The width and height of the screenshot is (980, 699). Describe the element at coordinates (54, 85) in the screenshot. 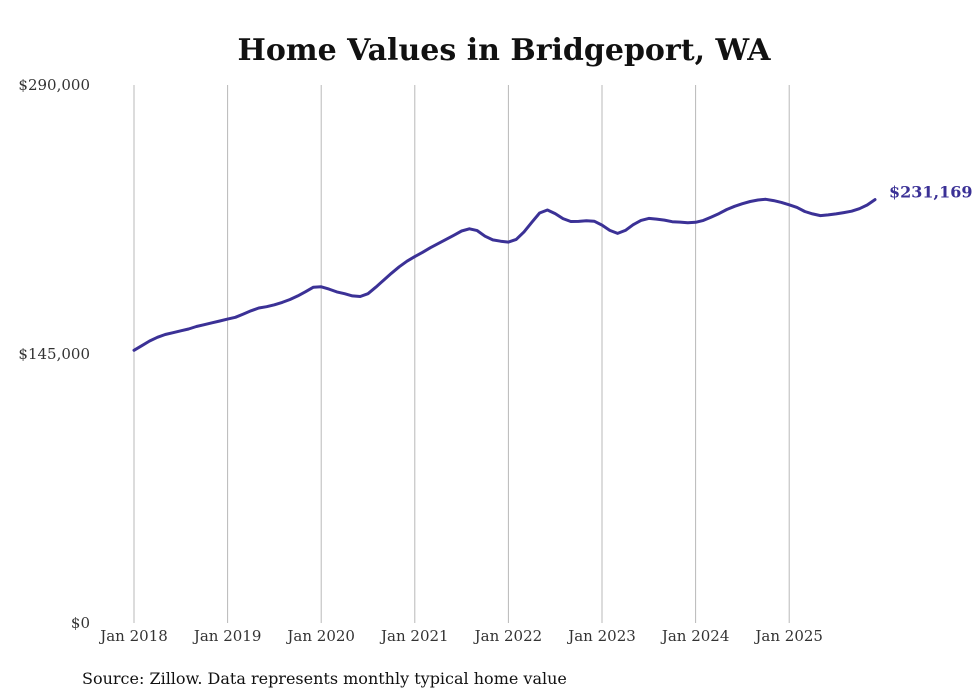

I see `y-tick-label: $290,000` at that location.